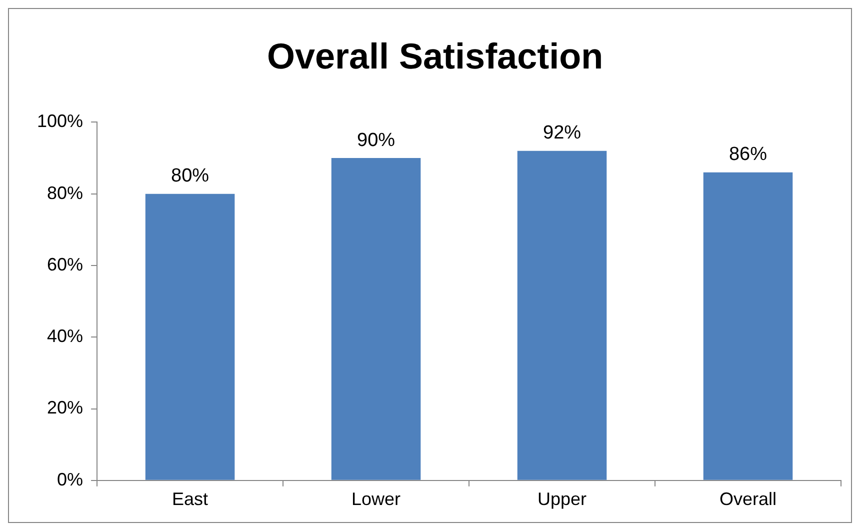 The height and width of the screenshot is (531, 860). I want to click on y-tick-label: 0%, so click(70, 479).